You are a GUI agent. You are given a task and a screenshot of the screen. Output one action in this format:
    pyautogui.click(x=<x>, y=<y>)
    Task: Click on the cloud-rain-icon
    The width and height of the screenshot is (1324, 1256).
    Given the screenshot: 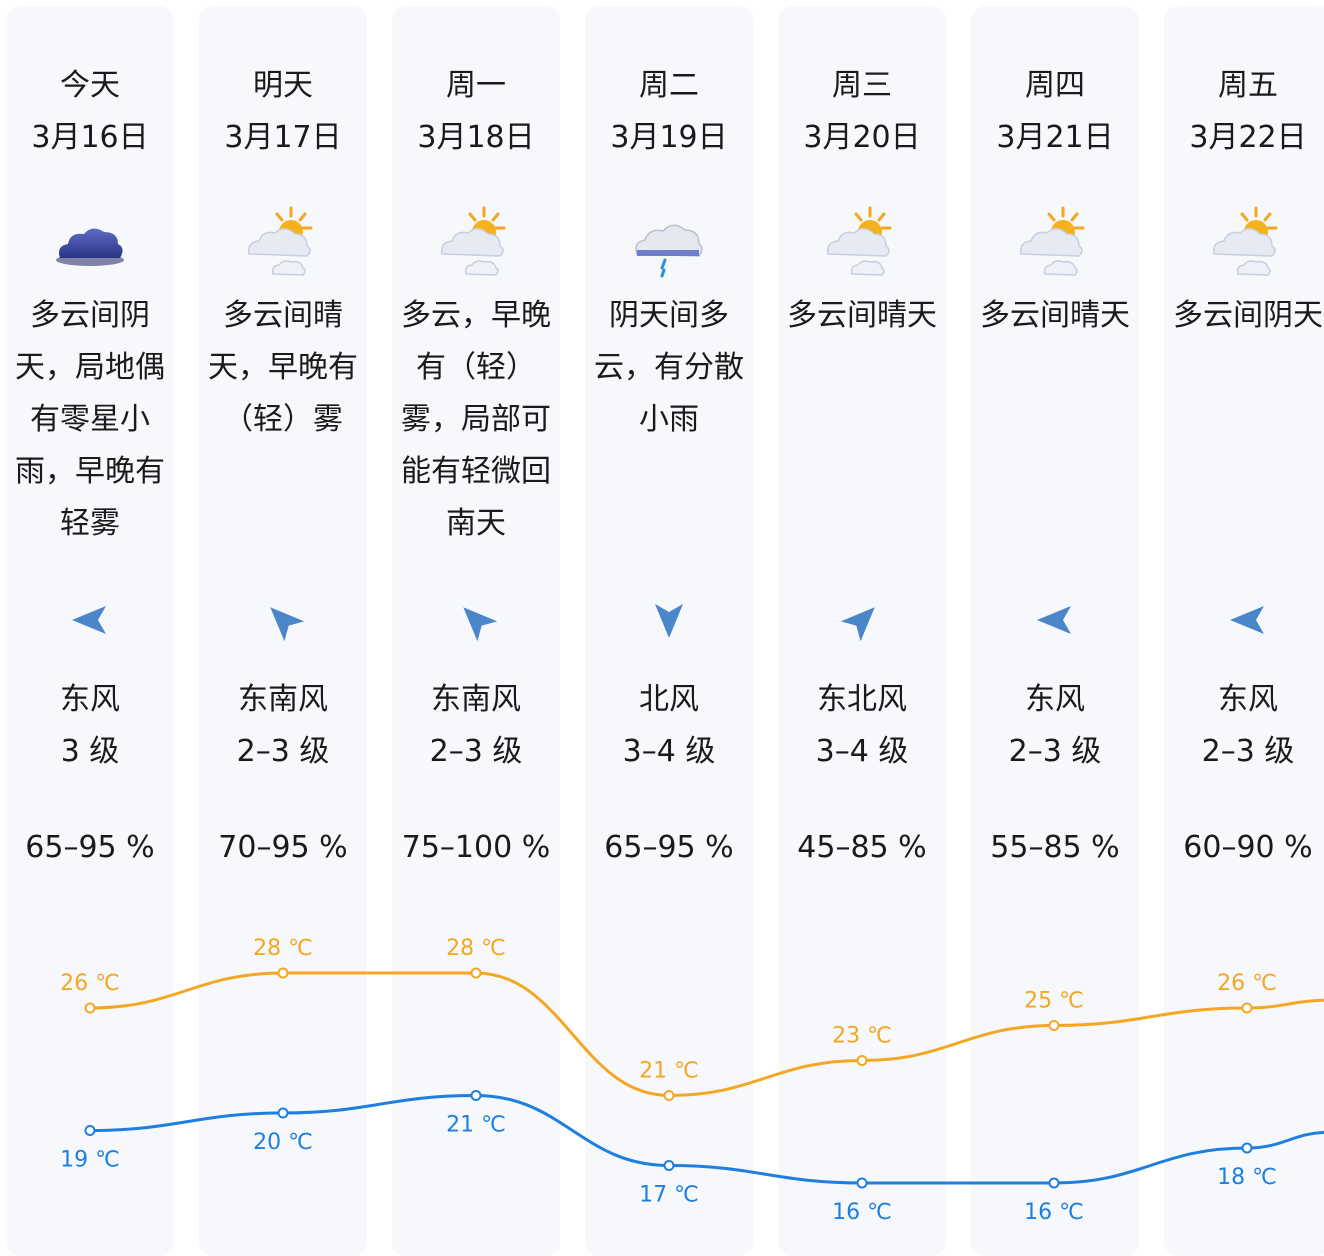 What is the action you would take?
    pyautogui.click(x=669, y=251)
    